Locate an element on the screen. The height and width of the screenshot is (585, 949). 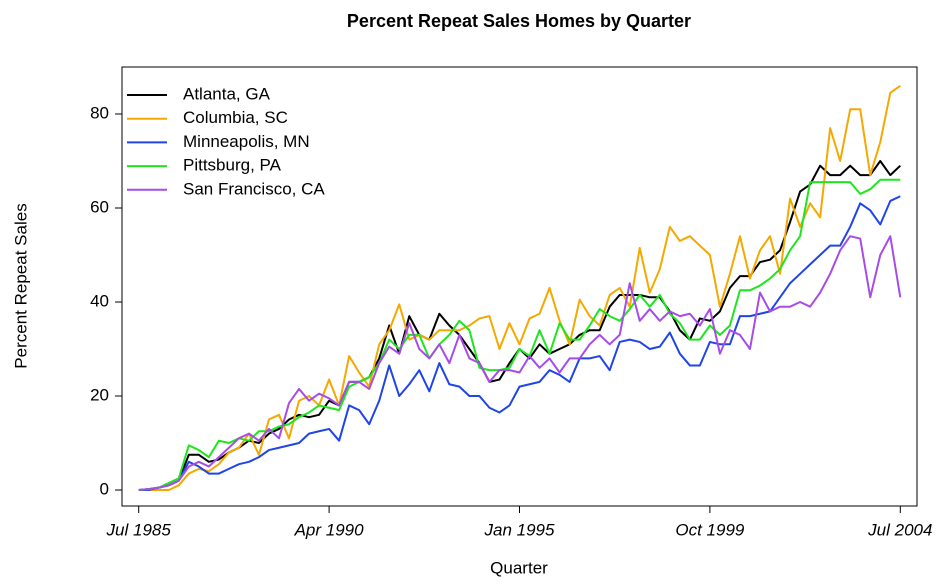
x-tick-label: Jan 1995 is located at coordinates (519, 529).